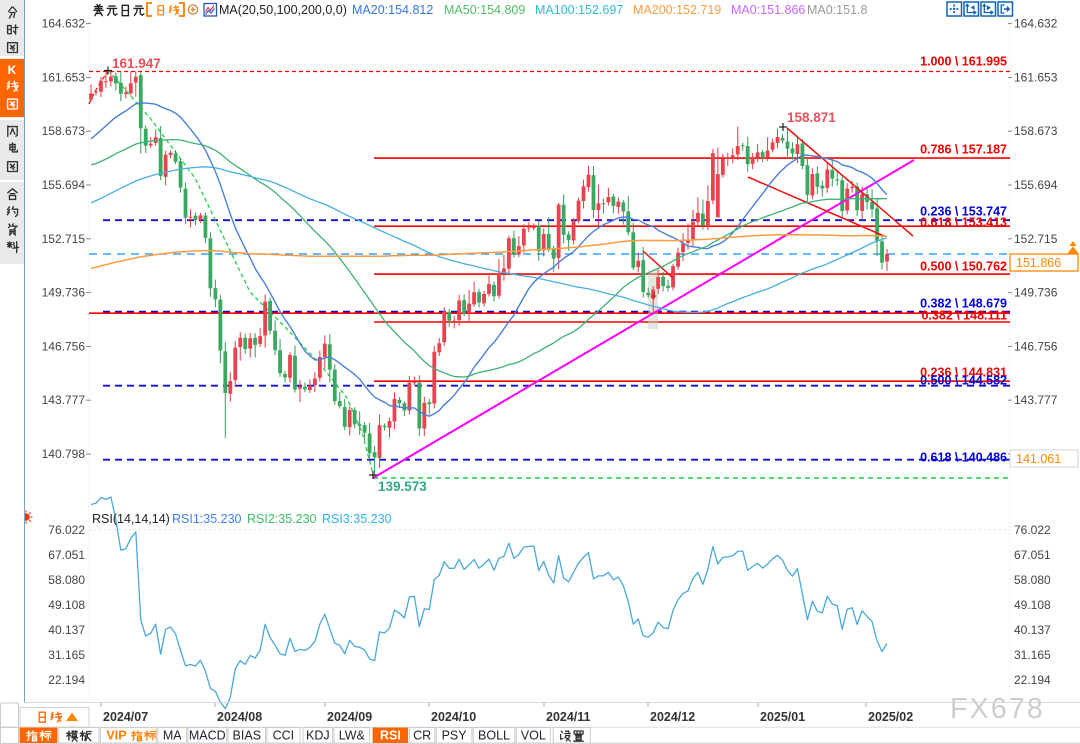 The width and height of the screenshot is (1080, 744). Describe the element at coordinates (963, 304) in the screenshot. I see `svg-text: 0.382 \ 148.679` at that location.